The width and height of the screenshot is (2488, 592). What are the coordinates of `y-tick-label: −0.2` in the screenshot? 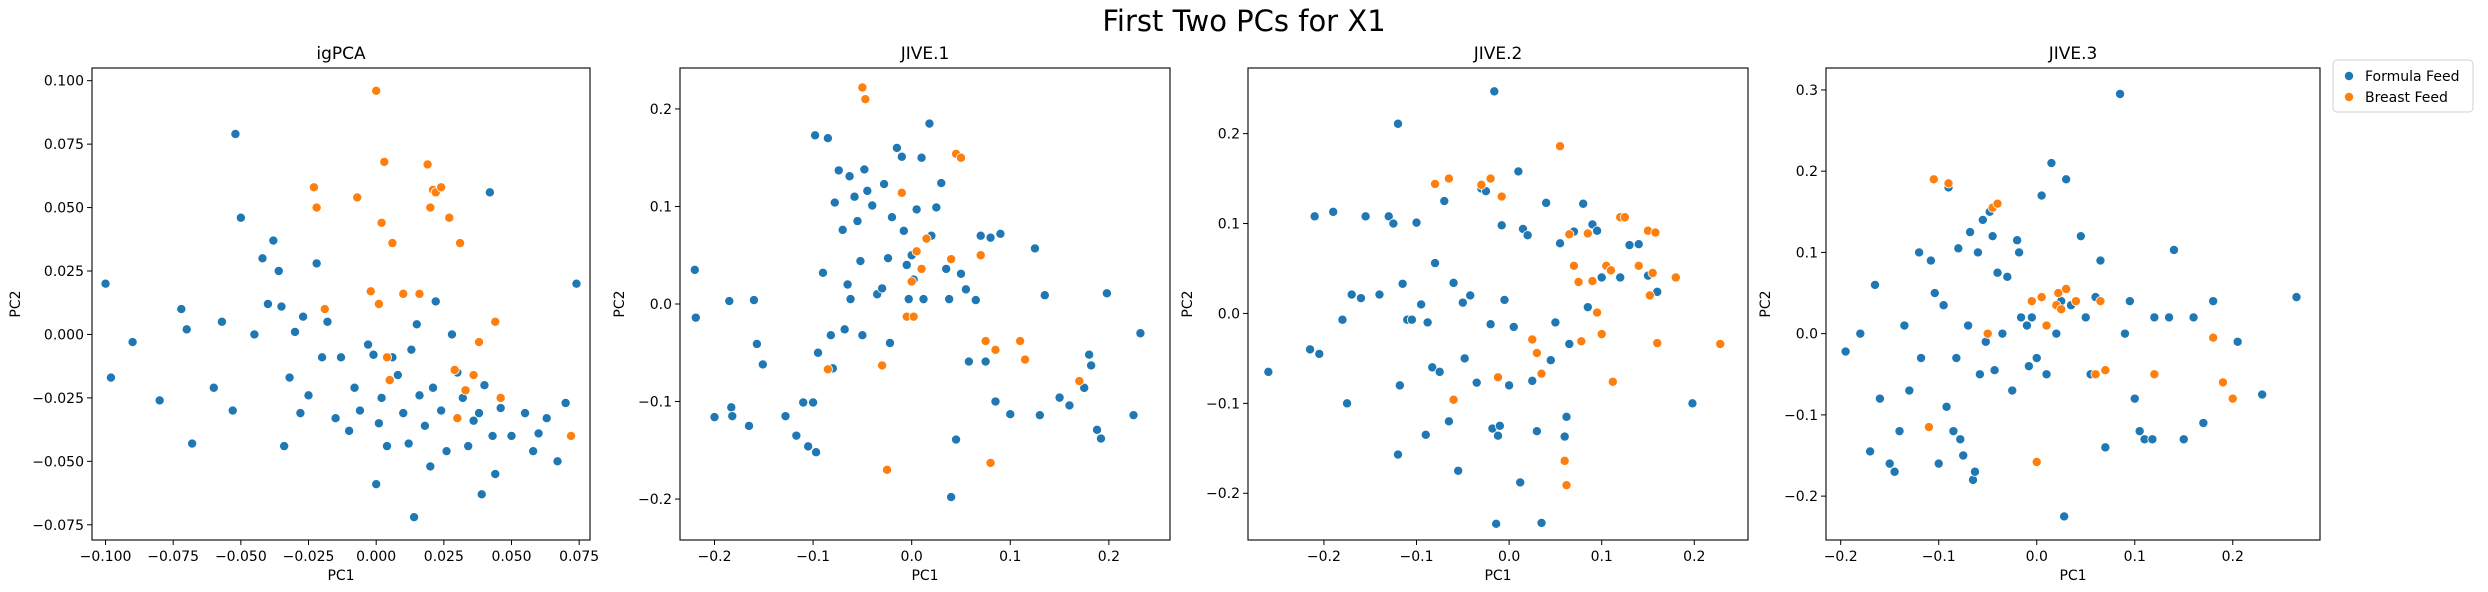 It's located at (1801, 497).